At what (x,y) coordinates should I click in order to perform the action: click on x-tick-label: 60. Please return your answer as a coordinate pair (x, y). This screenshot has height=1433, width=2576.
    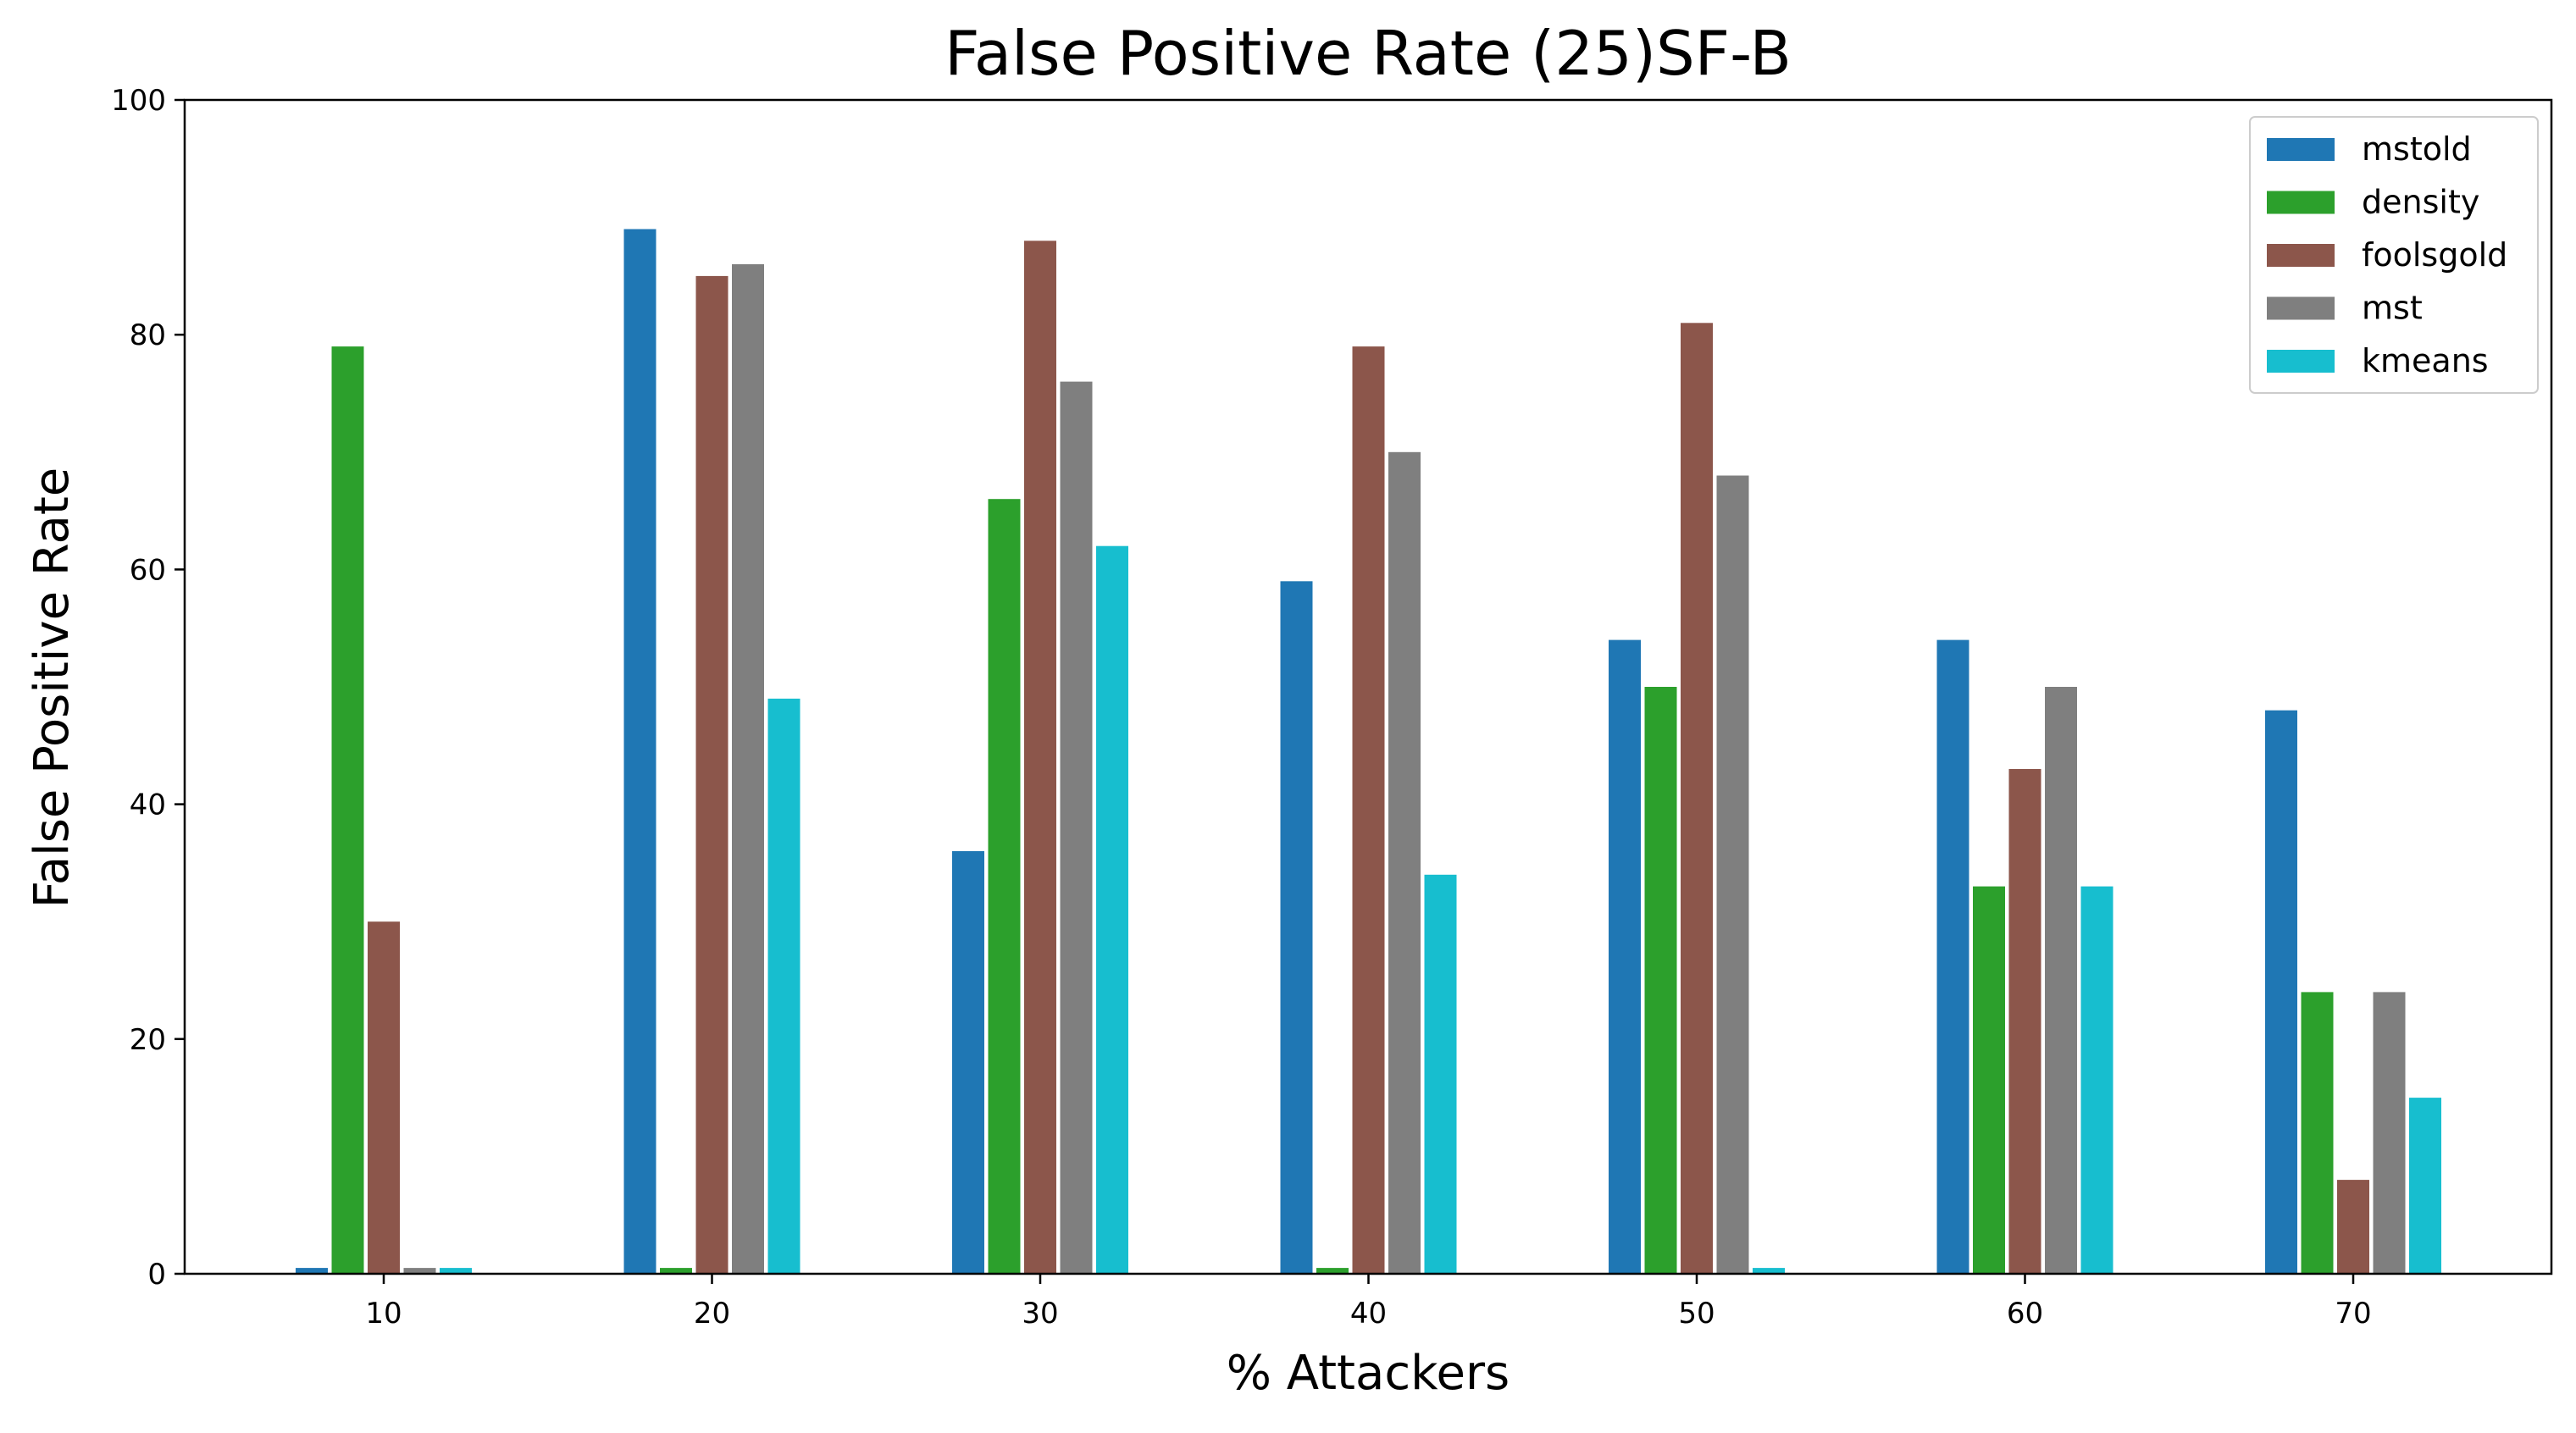
    Looking at the image, I should click on (2025, 1314).